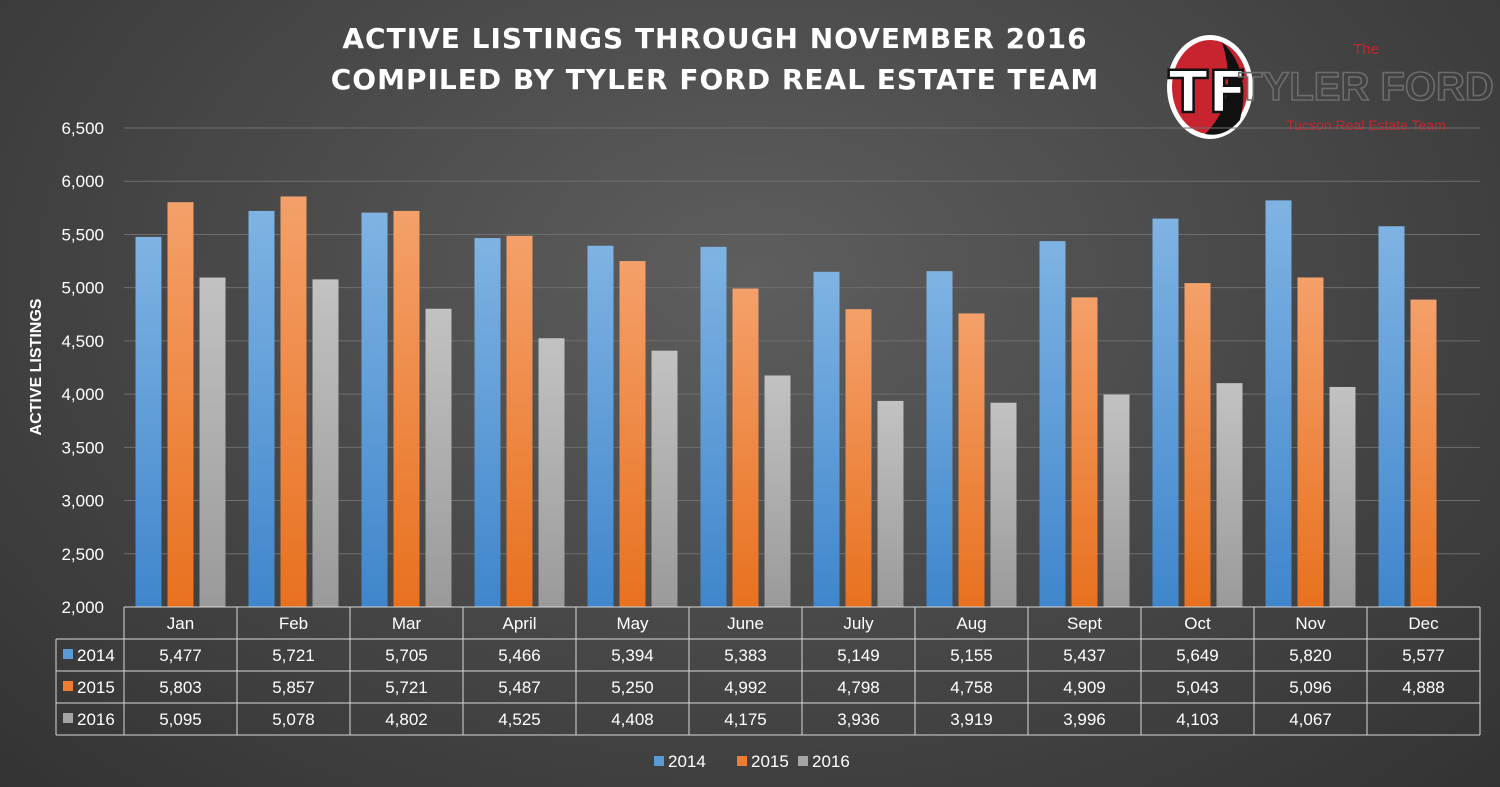  What do you see at coordinates (858, 458) in the screenshot?
I see `bar-2015-july` at bounding box center [858, 458].